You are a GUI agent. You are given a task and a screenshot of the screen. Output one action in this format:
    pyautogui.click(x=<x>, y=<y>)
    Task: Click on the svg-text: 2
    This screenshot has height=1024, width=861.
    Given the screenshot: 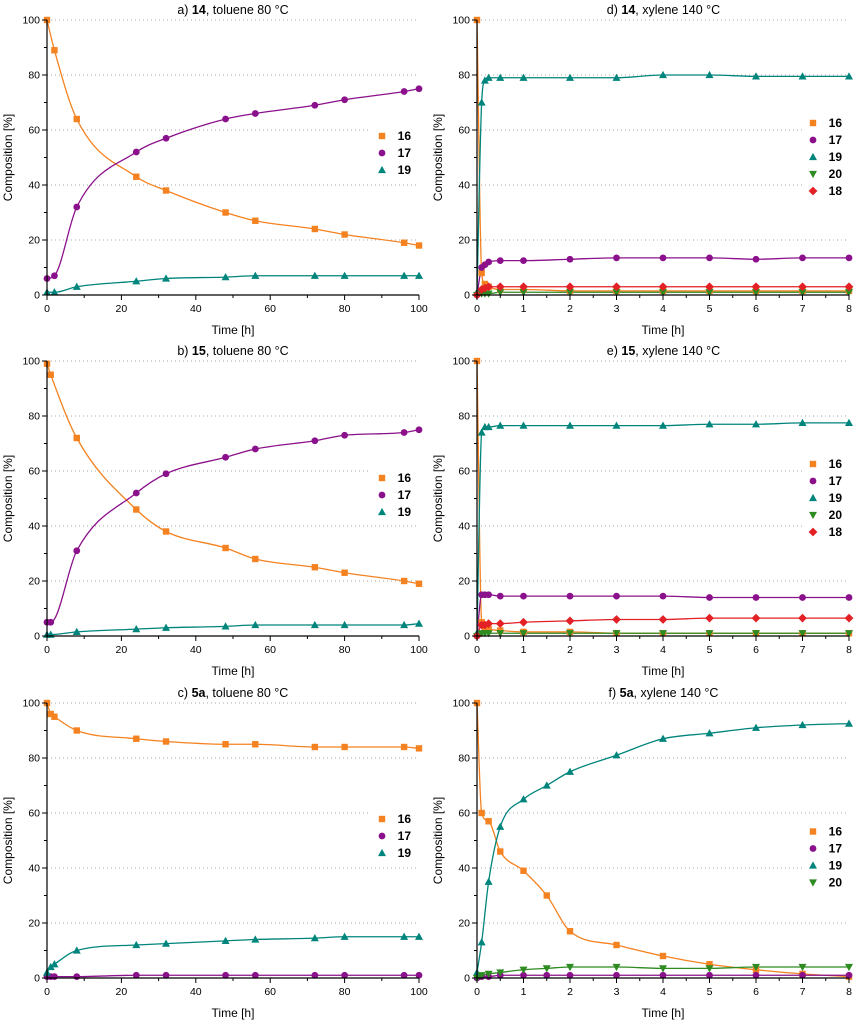 What is the action you would take?
    pyautogui.click(x=570, y=650)
    